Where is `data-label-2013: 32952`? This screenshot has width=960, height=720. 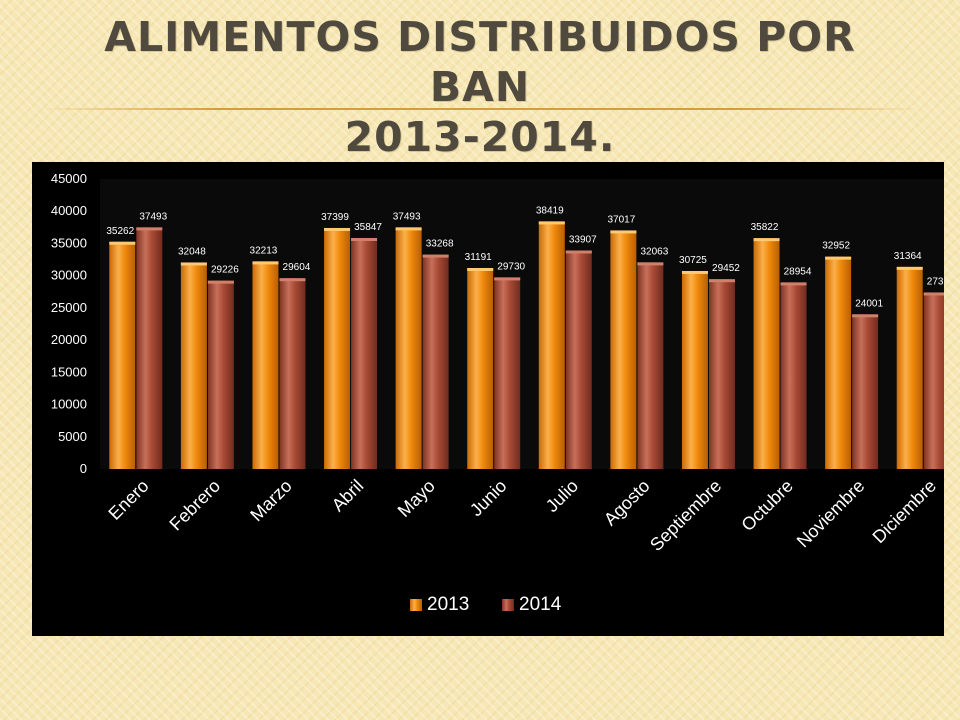 data-label-2013: 32952 is located at coordinates (836, 246).